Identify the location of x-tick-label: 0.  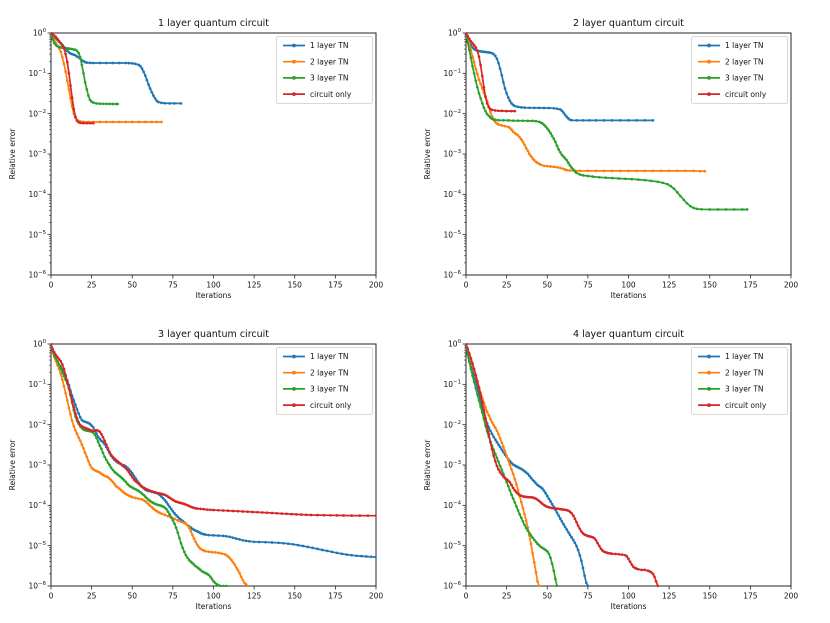
(51, 285).